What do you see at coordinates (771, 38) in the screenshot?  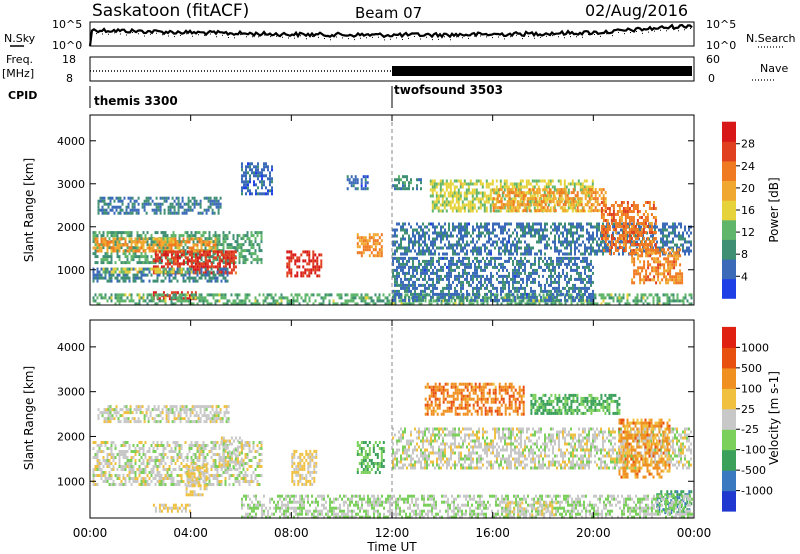 I see `nsearch-label: N.Search` at bounding box center [771, 38].